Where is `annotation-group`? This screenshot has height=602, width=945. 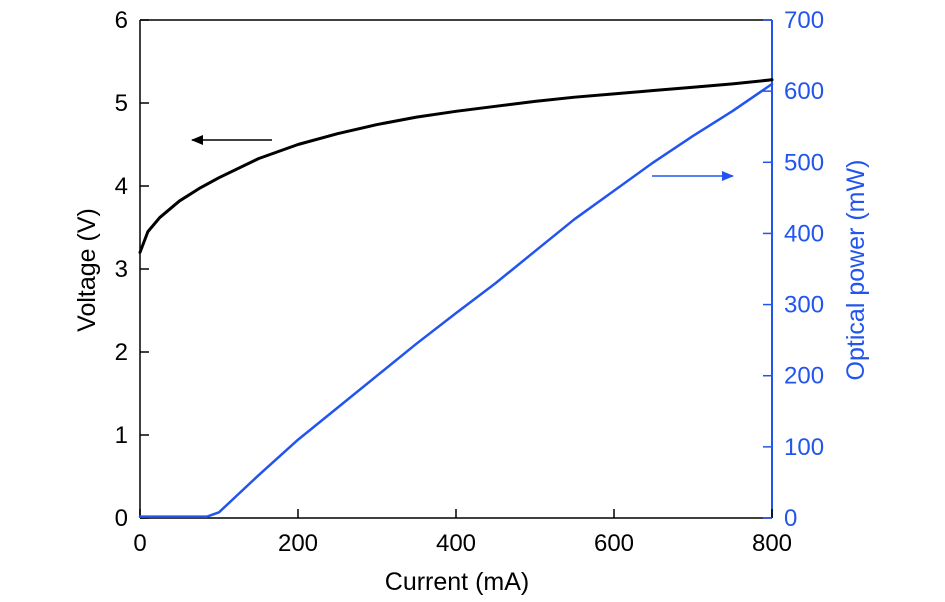
annotation-group is located at coordinates (462, 158).